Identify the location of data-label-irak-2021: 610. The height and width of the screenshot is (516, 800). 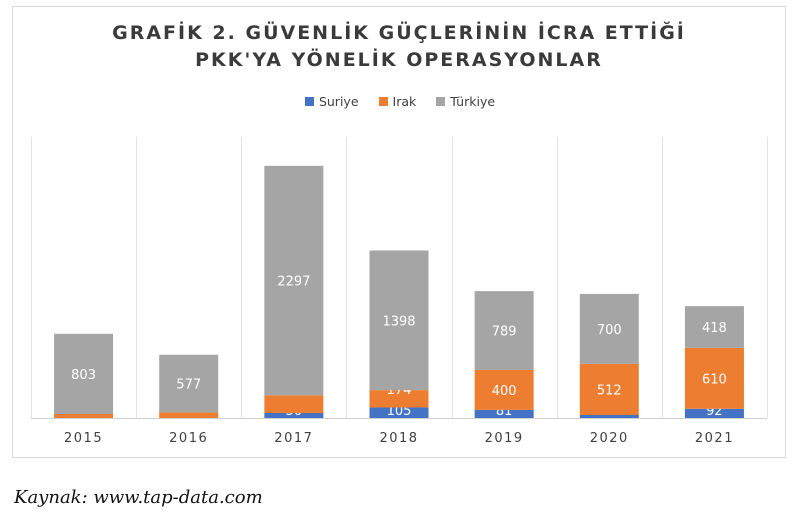
(714, 379).